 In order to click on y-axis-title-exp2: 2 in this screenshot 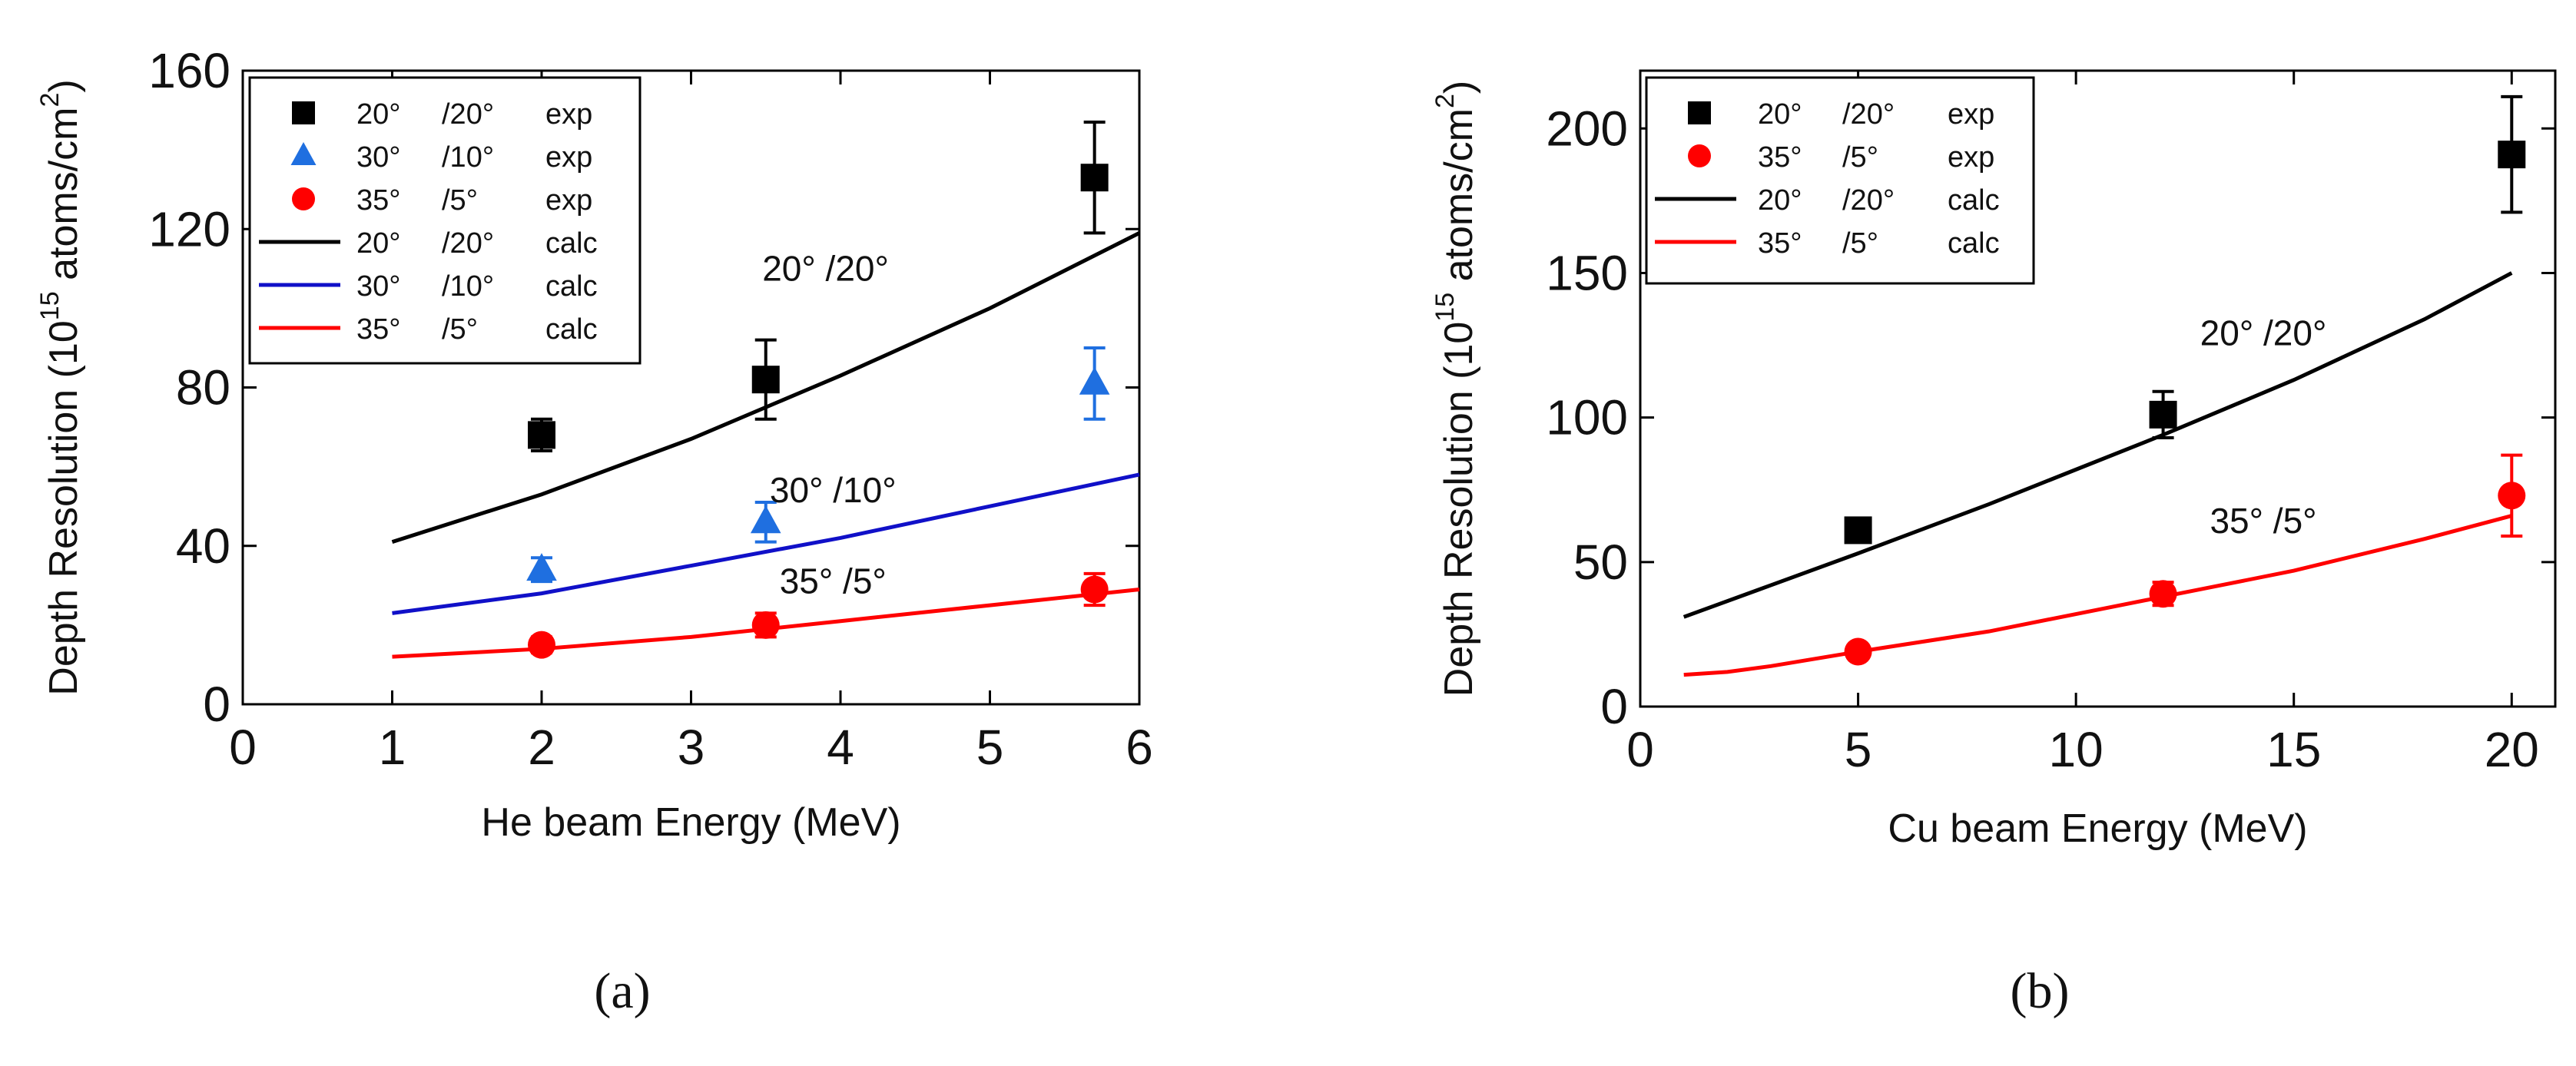, I will do `click(50, 101)`.